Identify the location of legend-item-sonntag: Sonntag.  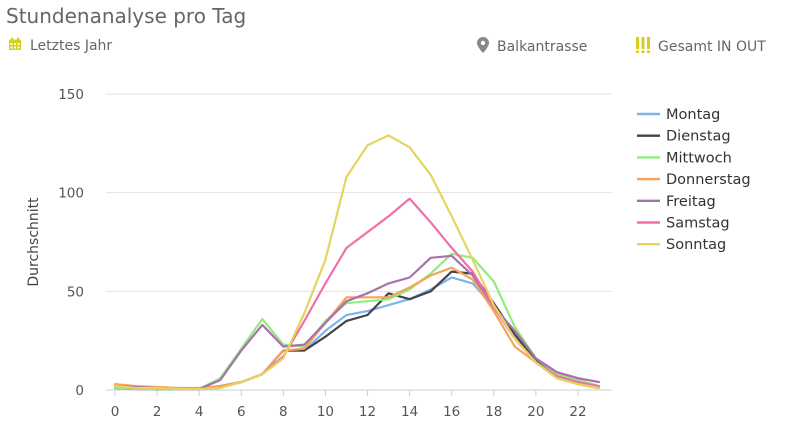
(681, 245).